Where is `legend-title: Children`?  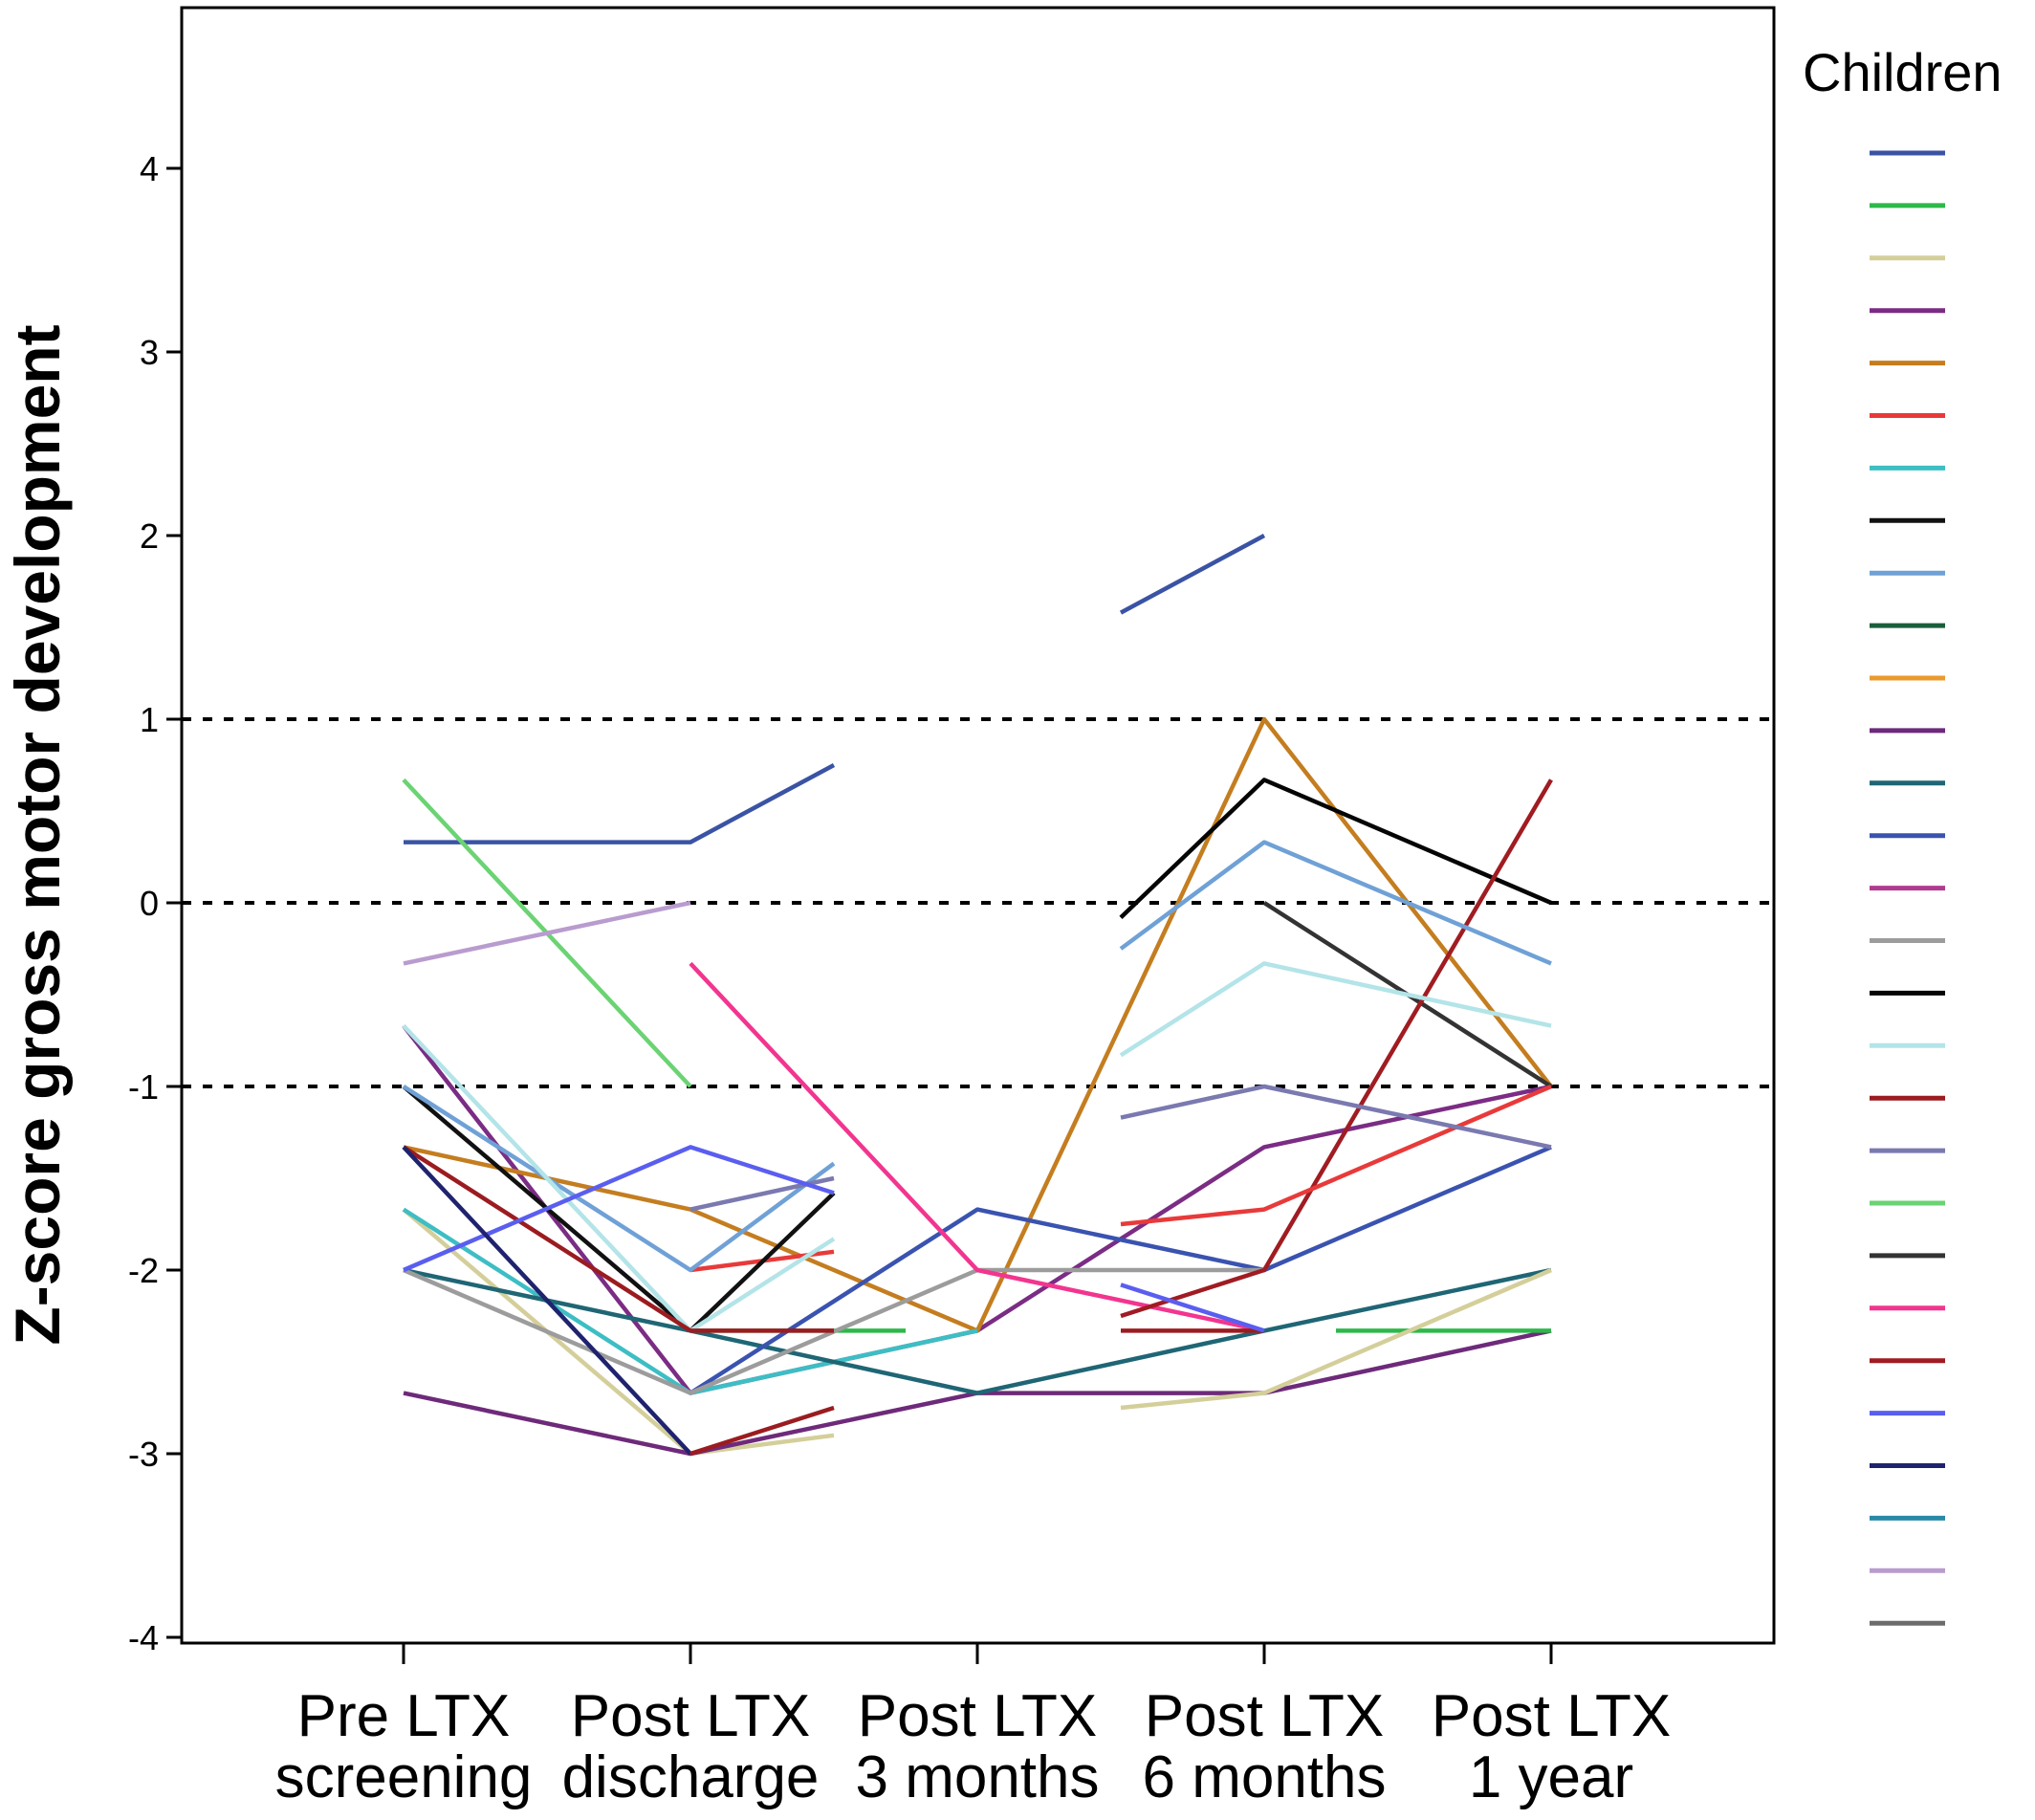 legend-title: Children is located at coordinates (1903, 72).